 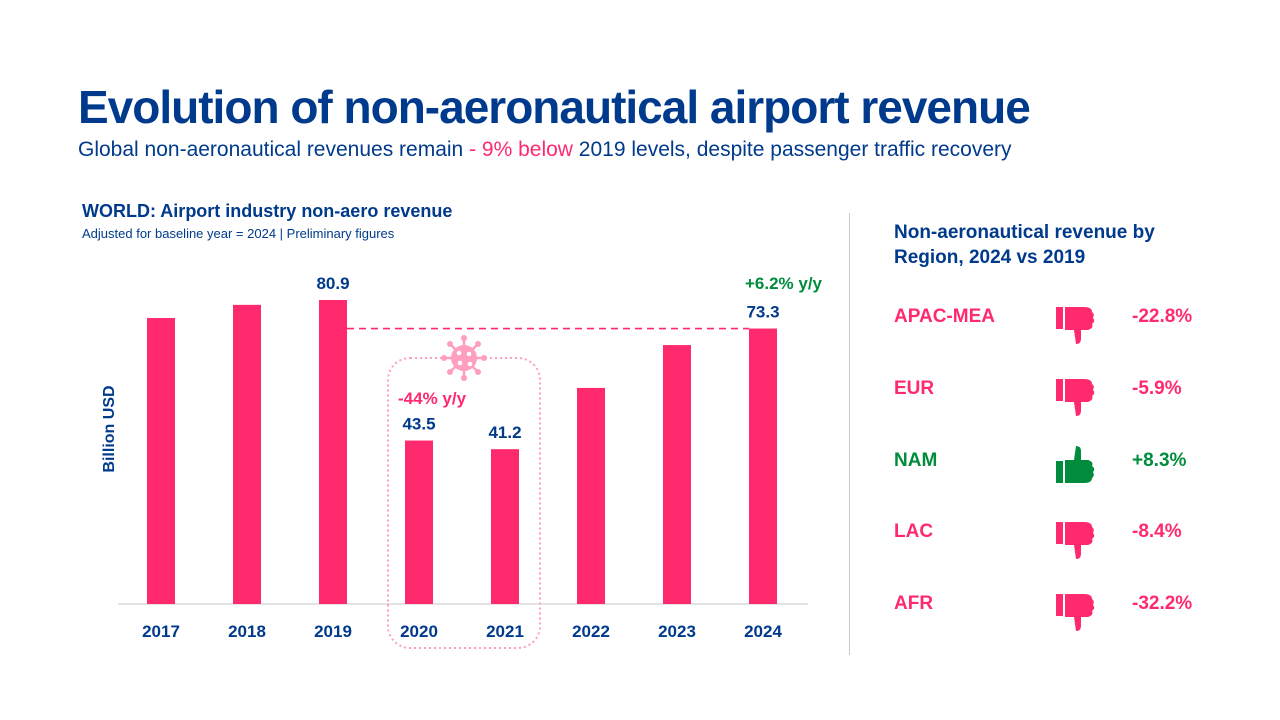 I want to click on thumbs-up-icon, so click(x=1075, y=464).